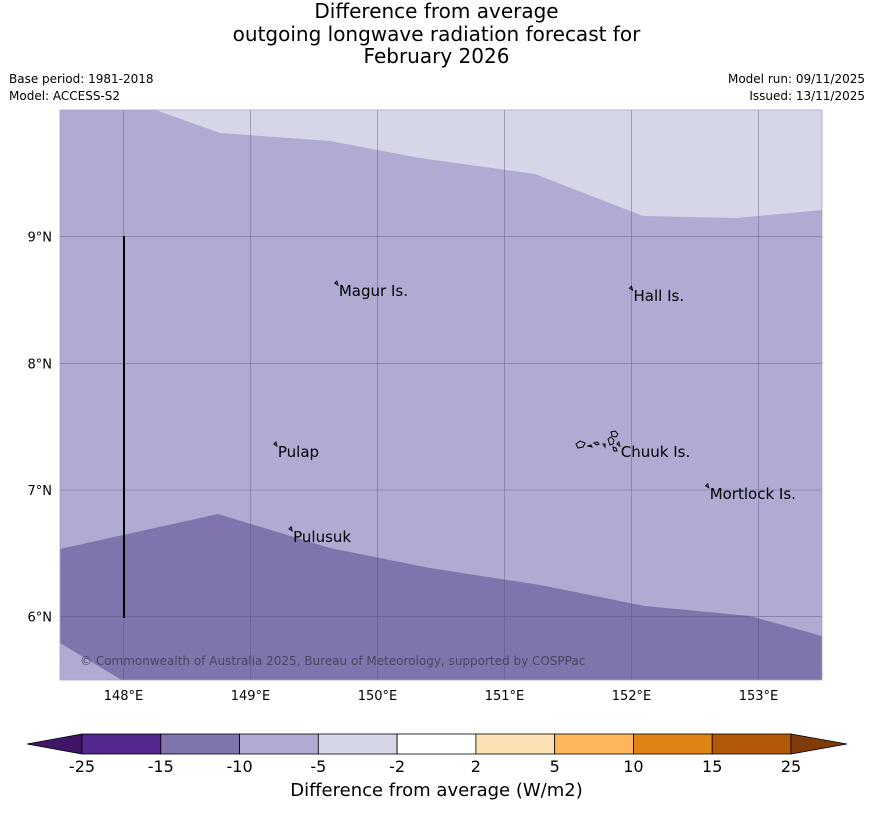 This screenshot has height=816, width=873. I want to click on colorbar: -25 -15 -10 -5 -2 2 5 10 15 25, so click(437, 754).